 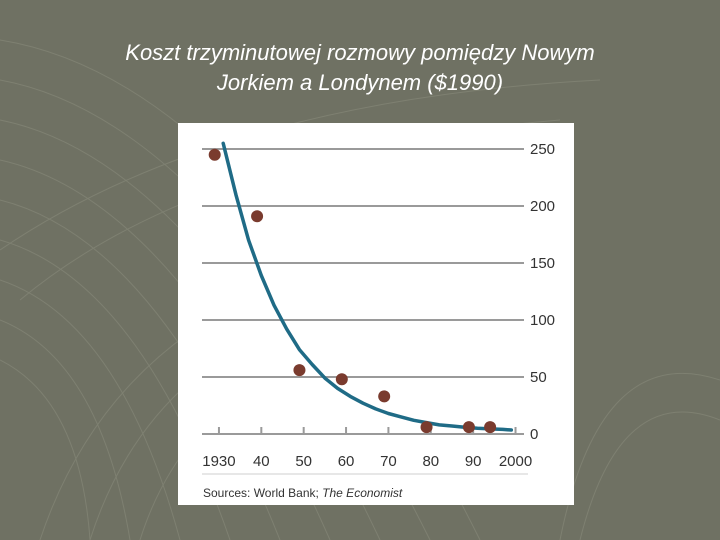 I want to click on x-tick-label-1990: 90, so click(x=473, y=461).